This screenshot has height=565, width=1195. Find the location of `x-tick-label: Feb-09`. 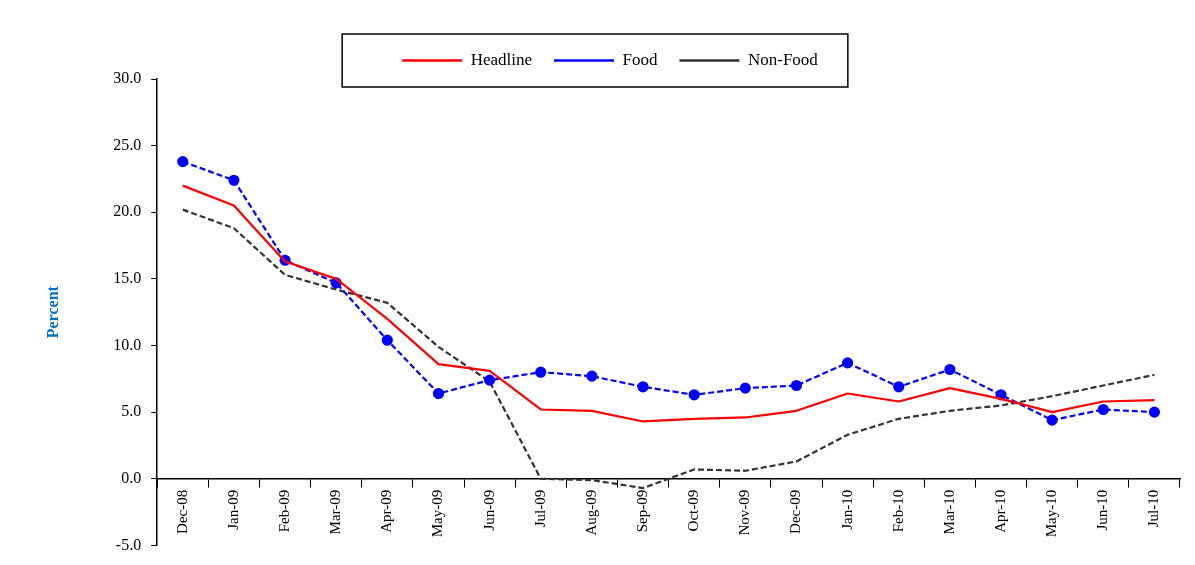

x-tick-label: Feb-09 is located at coordinates (283, 511).